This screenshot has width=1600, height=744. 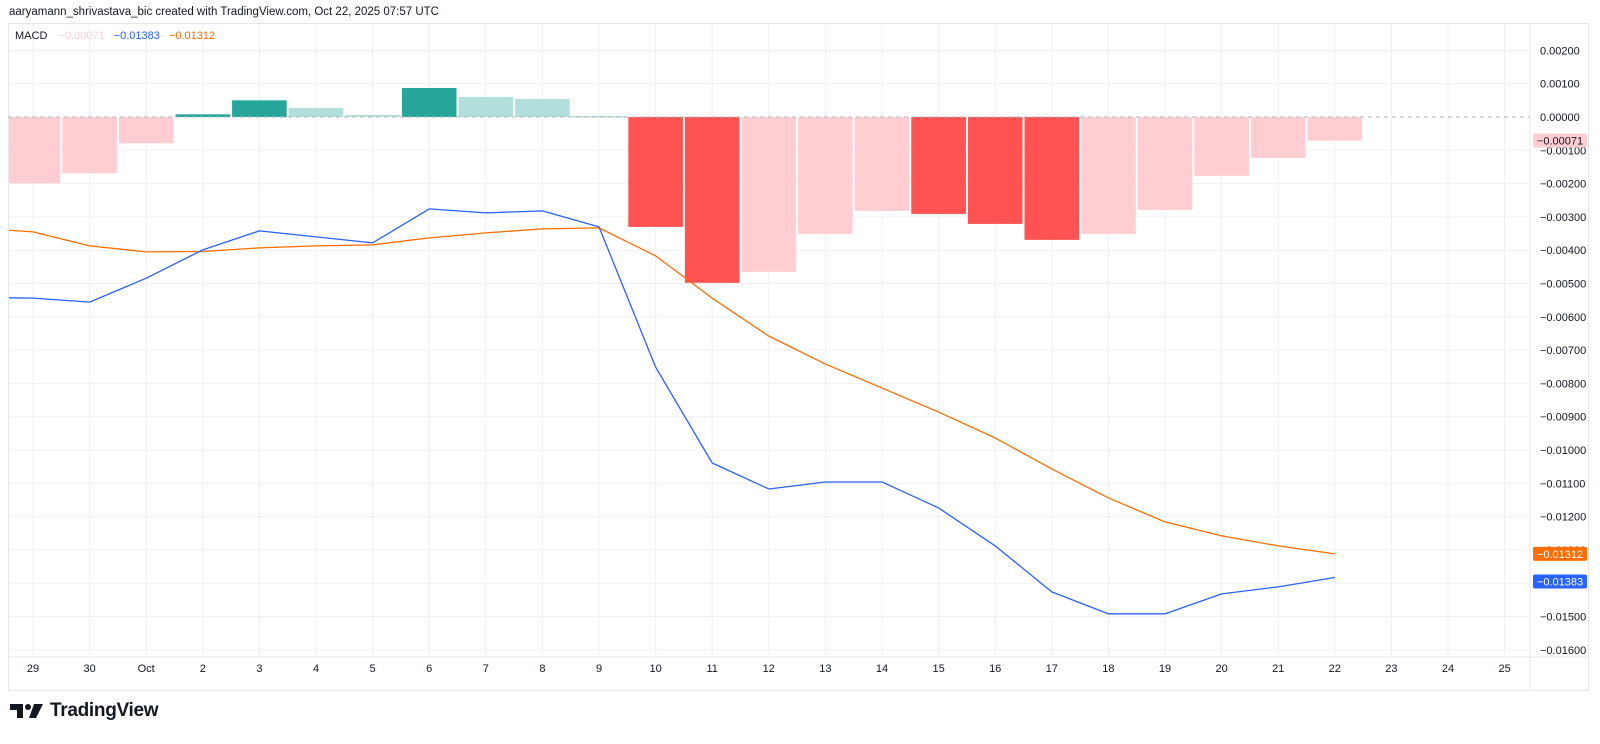 What do you see at coordinates (1563, 618) in the screenshot?
I see `price-axis-label: −0.01500` at bounding box center [1563, 618].